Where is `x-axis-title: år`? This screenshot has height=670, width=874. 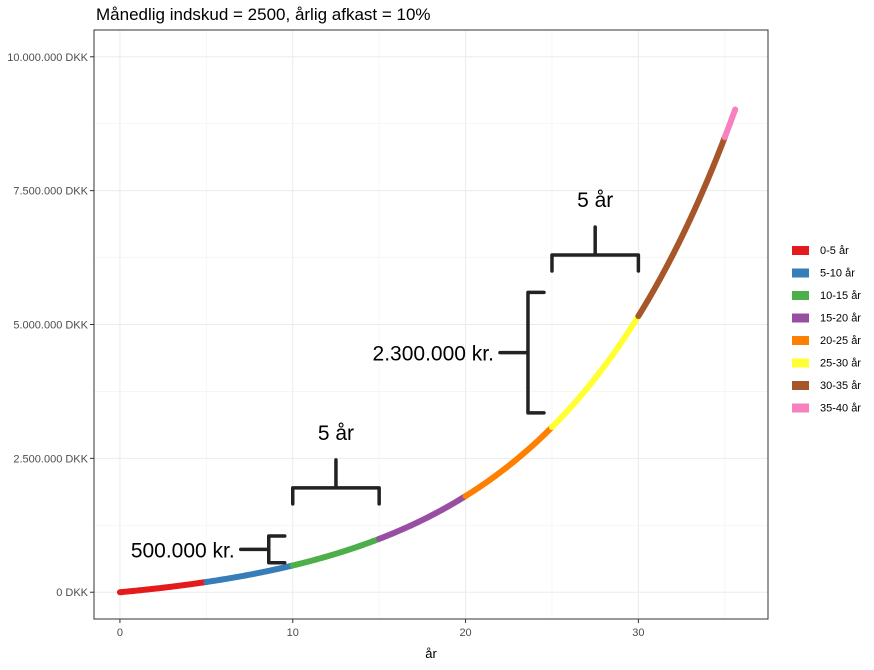
x-axis-title: år is located at coordinates (431, 653).